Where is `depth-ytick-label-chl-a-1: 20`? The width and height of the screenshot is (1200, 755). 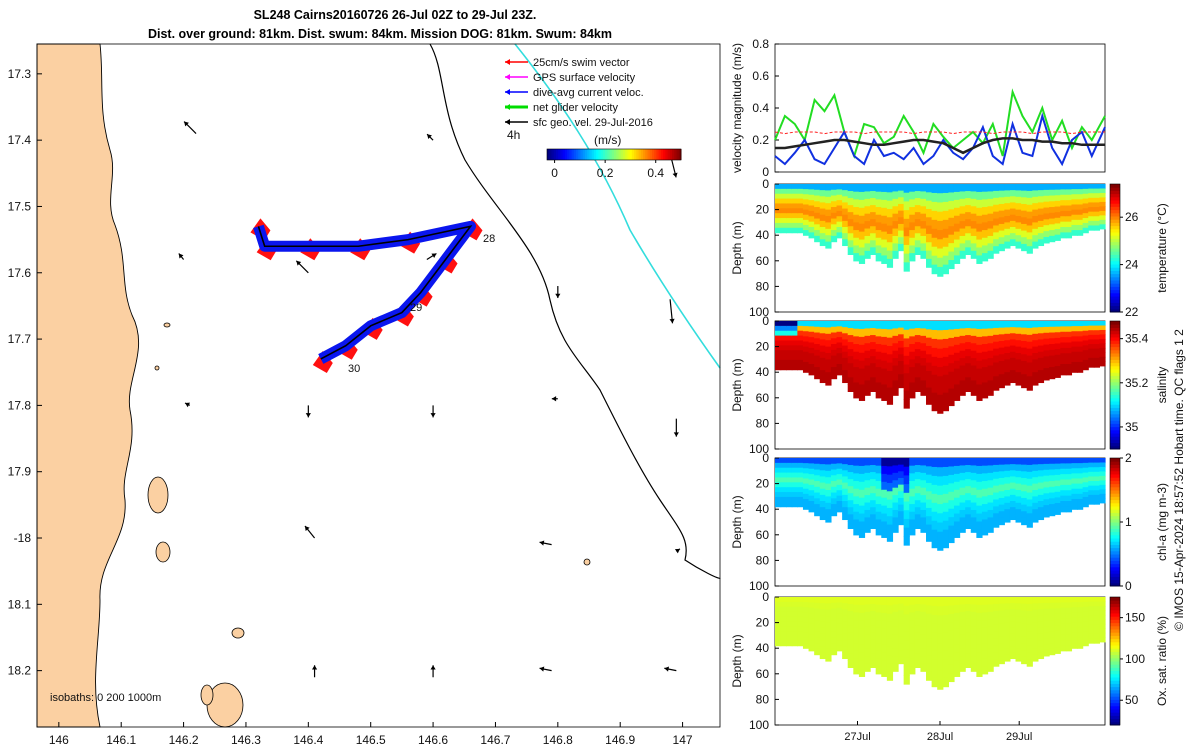
depth-ytick-label-chl-a-1: 20 is located at coordinates (763, 484).